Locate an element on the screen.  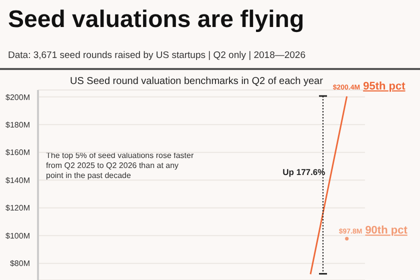
y-tick-label: $160M is located at coordinates (18, 153).